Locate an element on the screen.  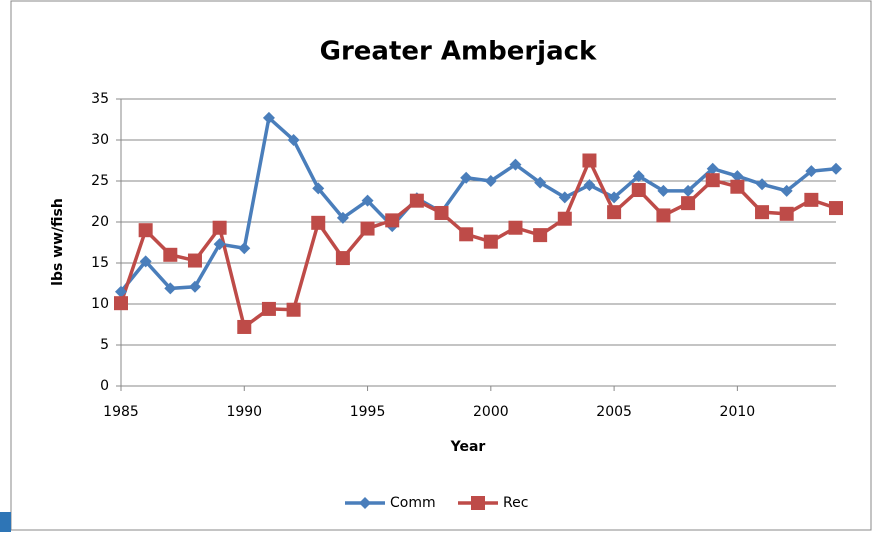
y-tick-label: 15 is located at coordinates (100, 263).